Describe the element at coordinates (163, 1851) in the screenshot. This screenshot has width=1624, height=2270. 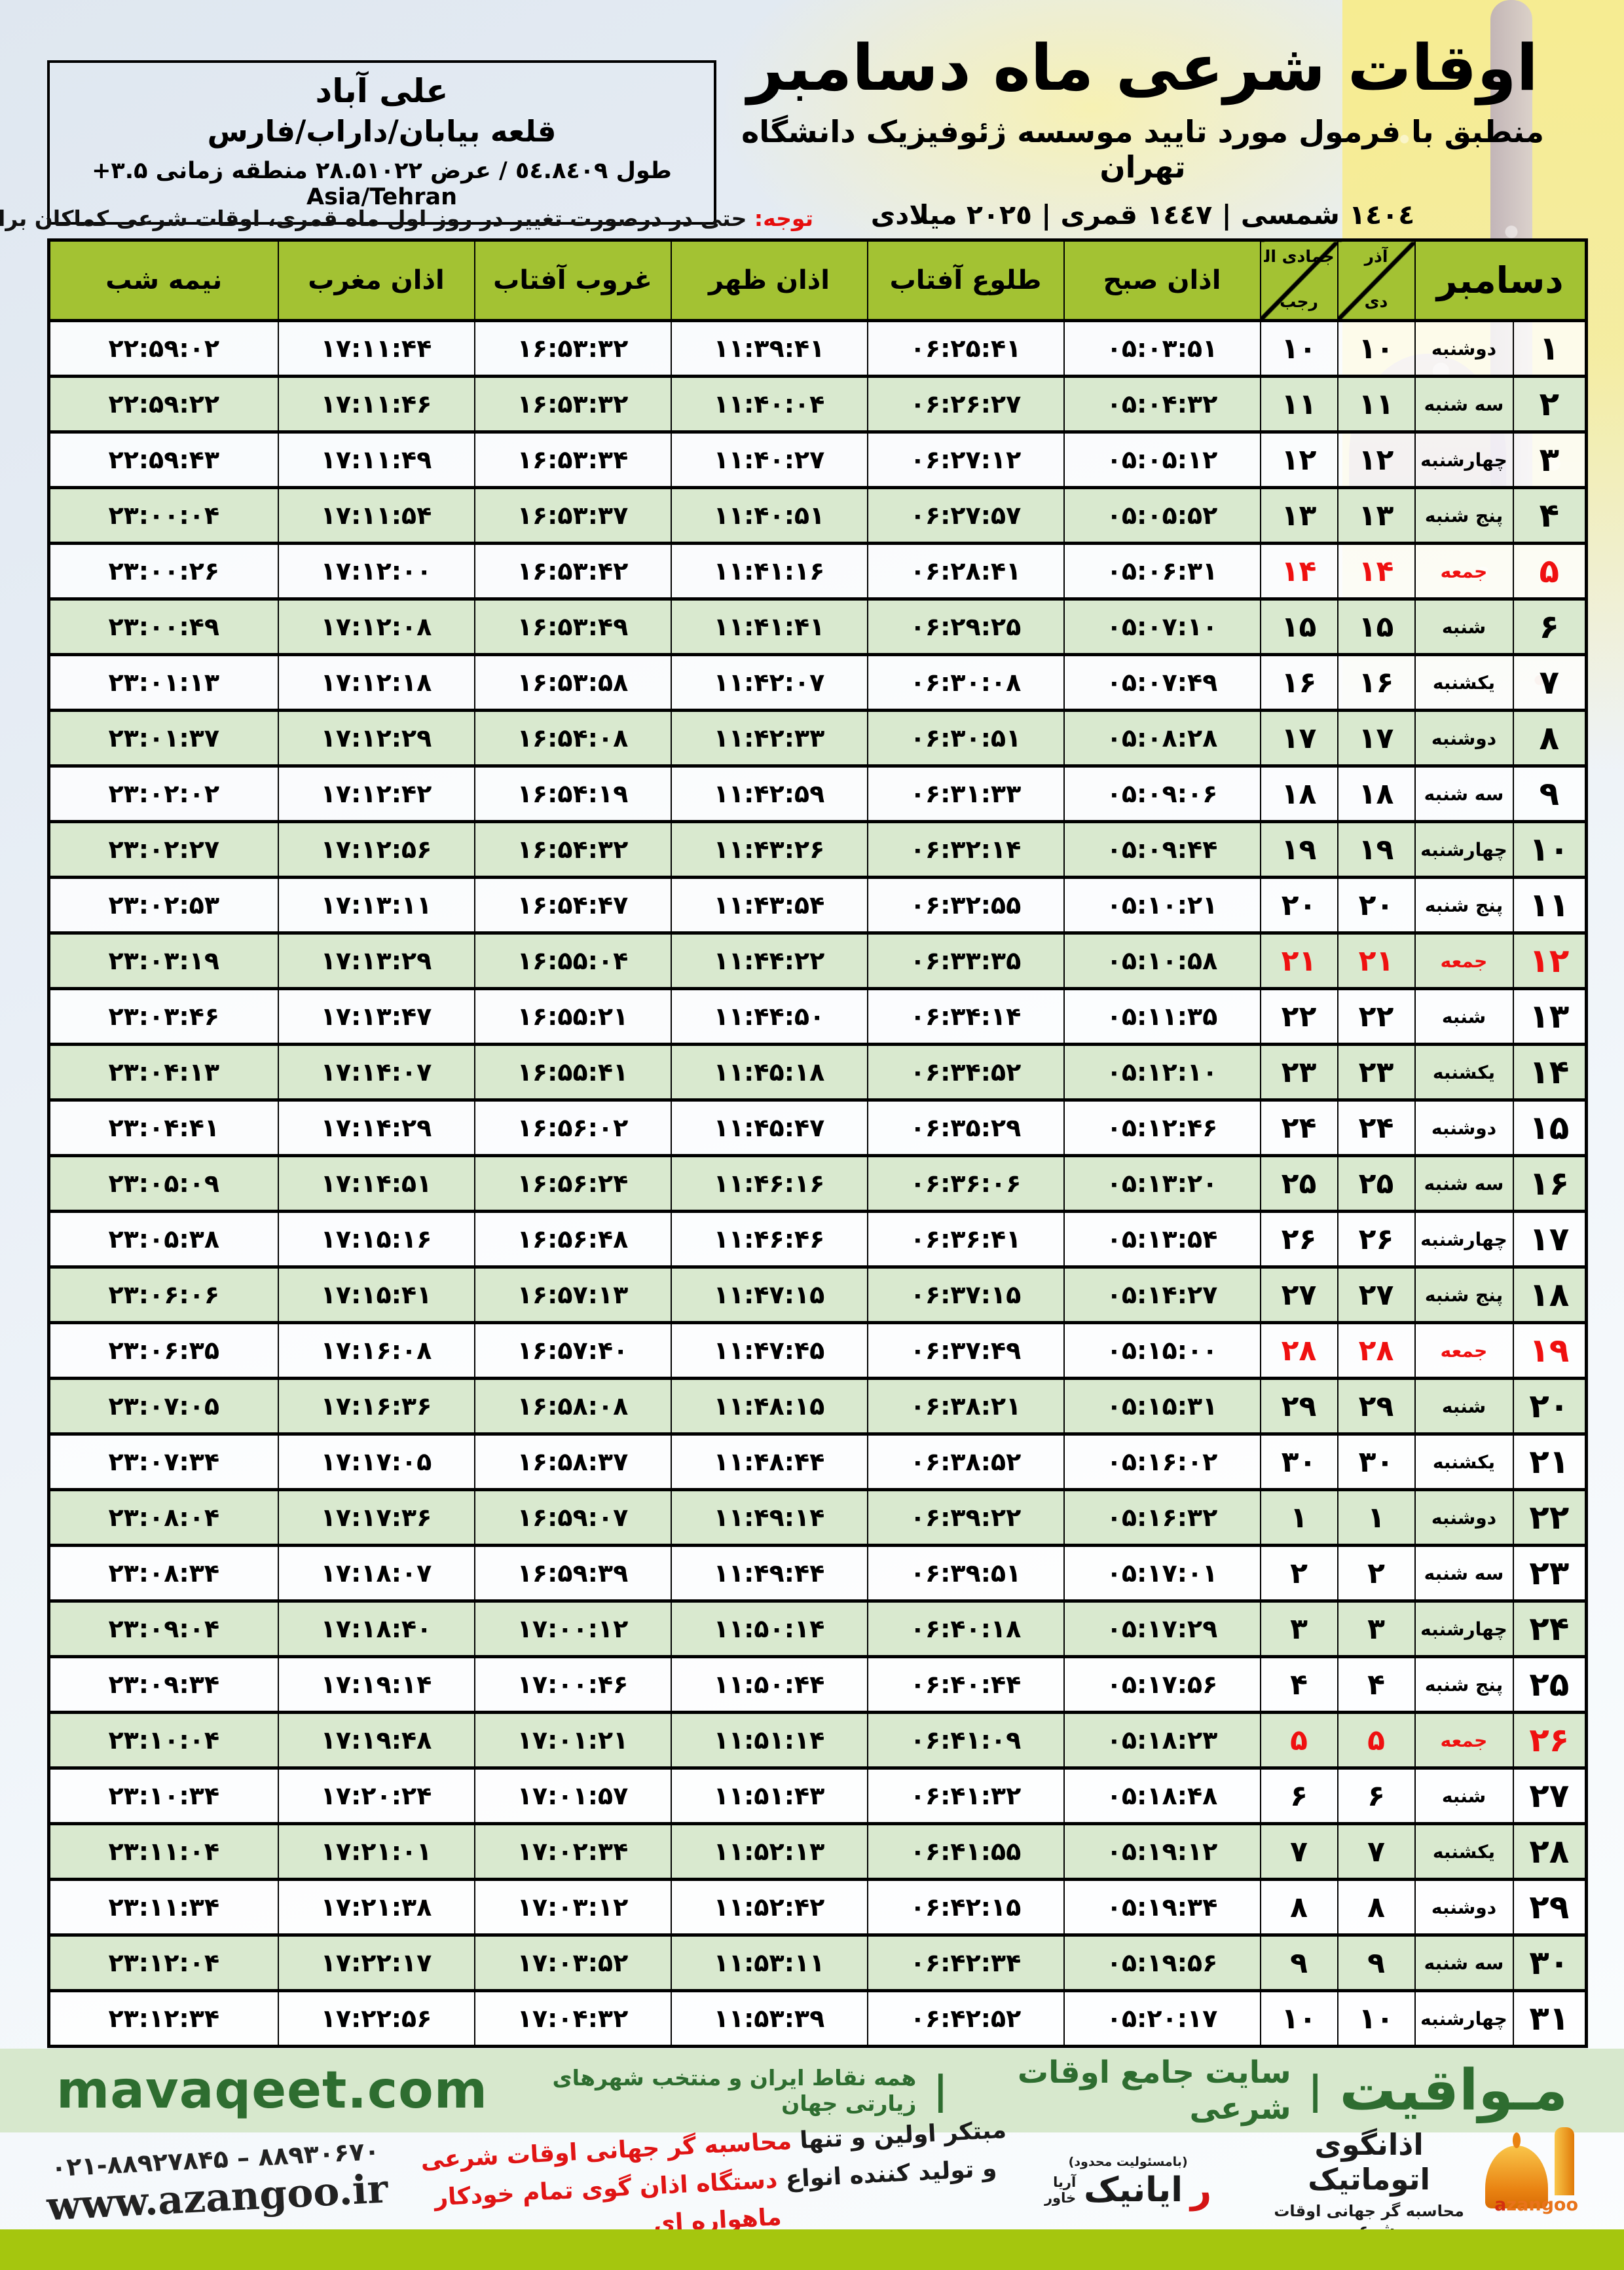
I see `cell-midnight-time: ۲۳:۱۱:۰۴` at that location.